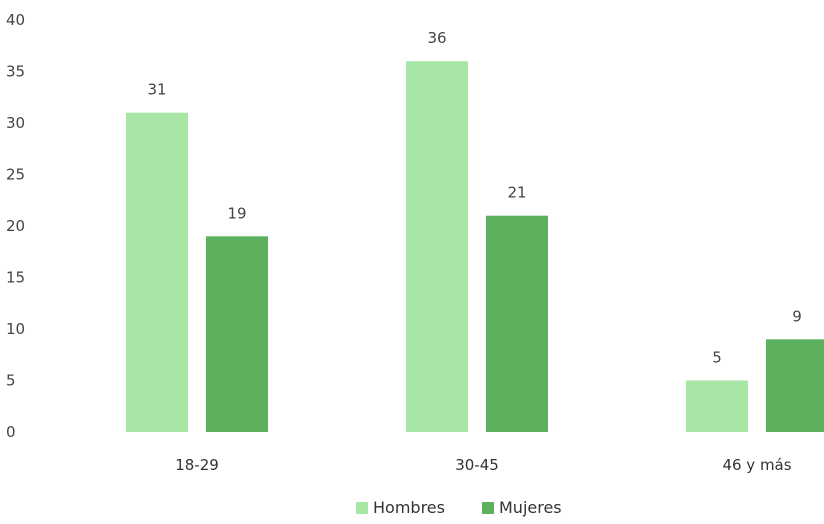 This screenshot has height=524, width=824. I want to click on legend-label-mujeres: Mujeres, so click(530, 507).